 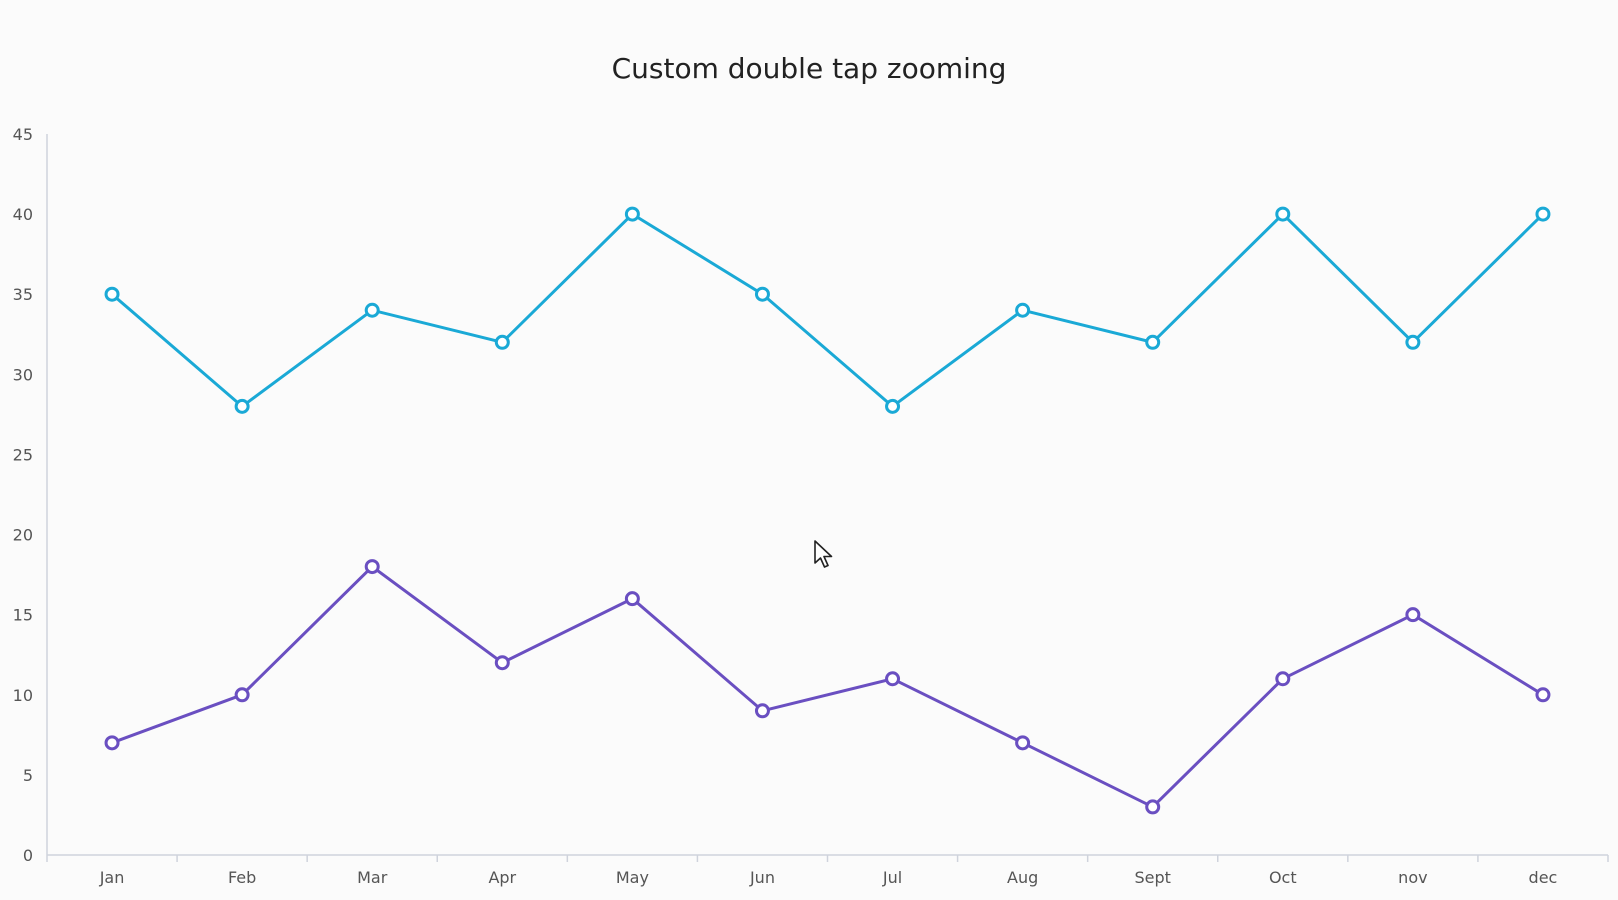 What do you see at coordinates (23, 535) in the screenshot?
I see `y-tick-label: 20` at bounding box center [23, 535].